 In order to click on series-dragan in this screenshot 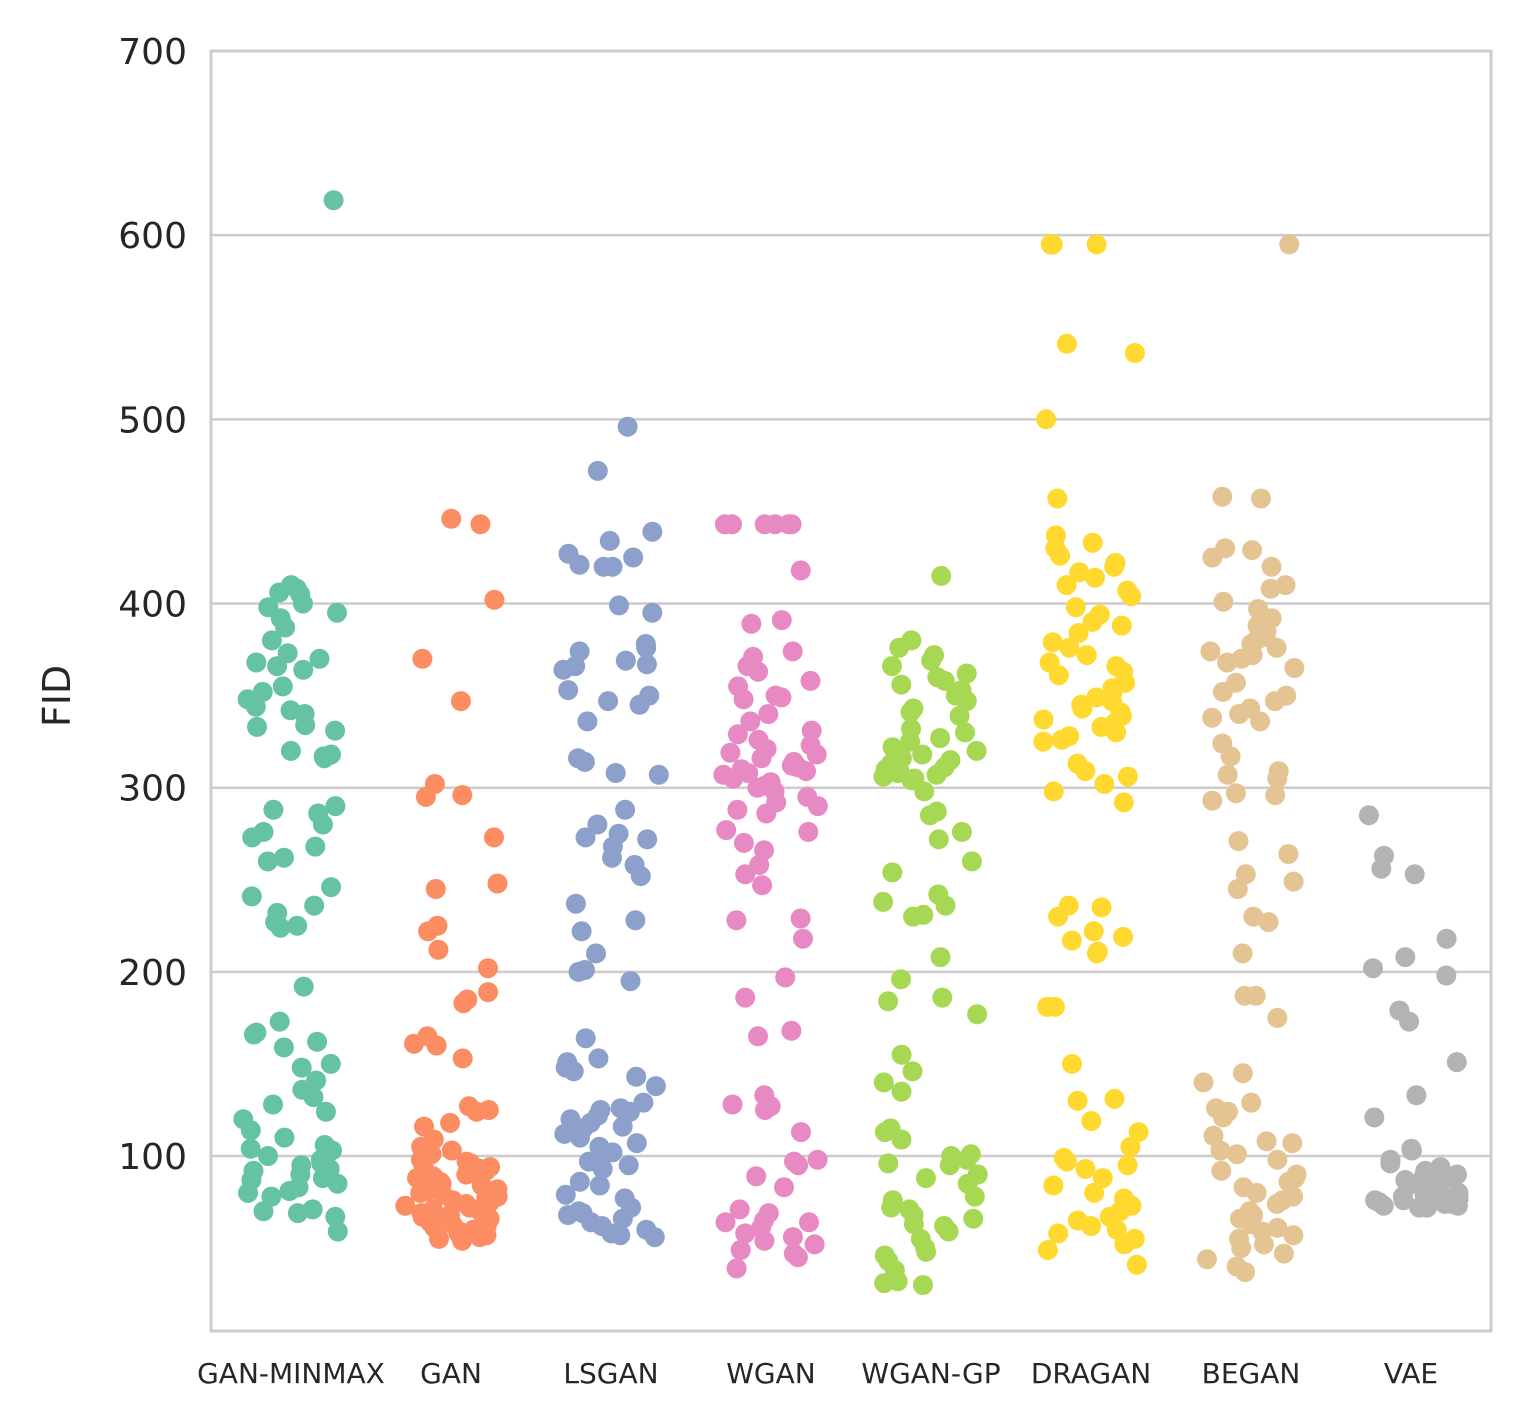, I will do `click(1091, 754)`.